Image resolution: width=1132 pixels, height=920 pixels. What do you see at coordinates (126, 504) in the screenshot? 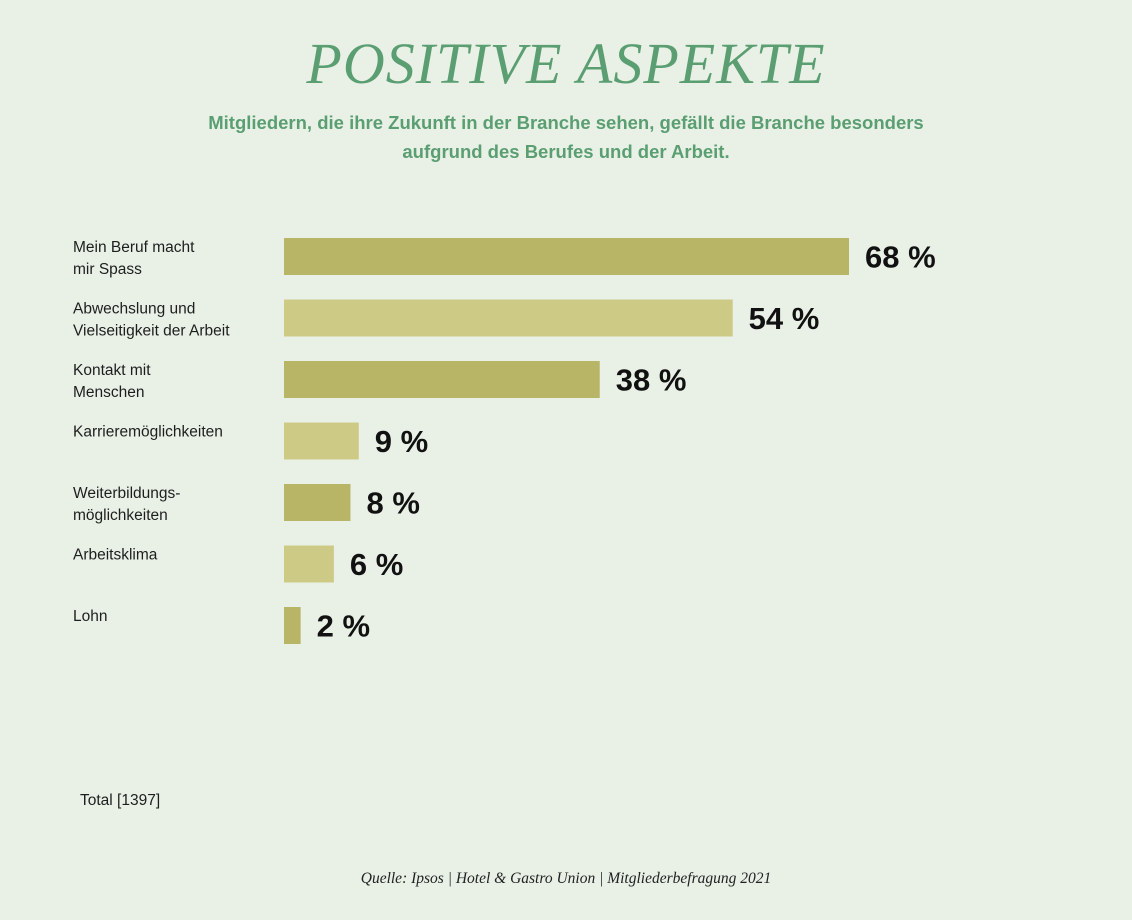
I see `category-label: Weiterbildungs-möglichkeiten` at bounding box center [126, 504].